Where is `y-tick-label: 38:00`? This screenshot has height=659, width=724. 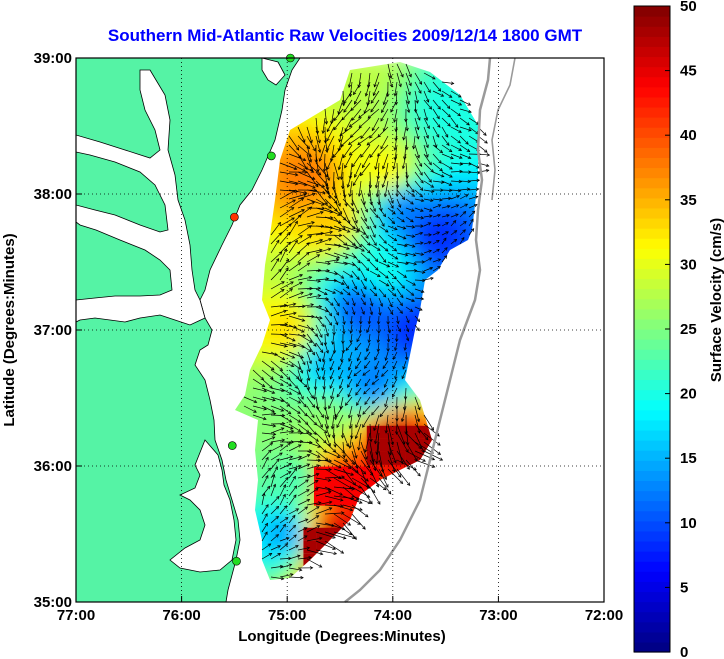 y-tick-label: 38:00 is located at coordinates (53, 194).